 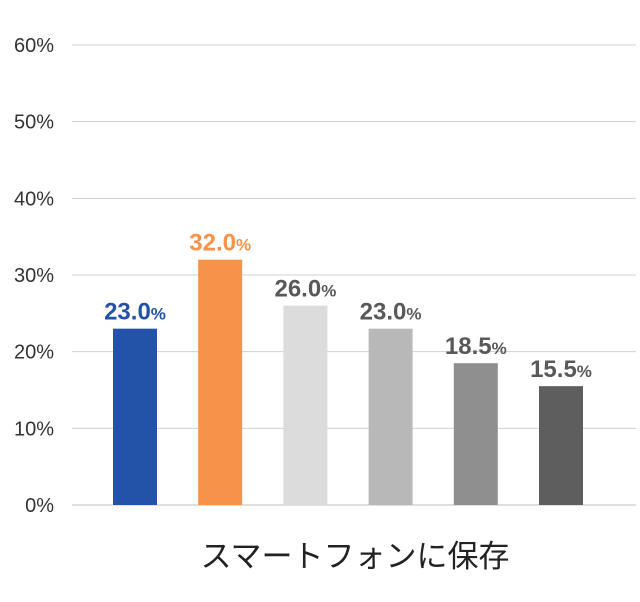 I want to click on data-label: 26.0%, so click(x=305, y=289).